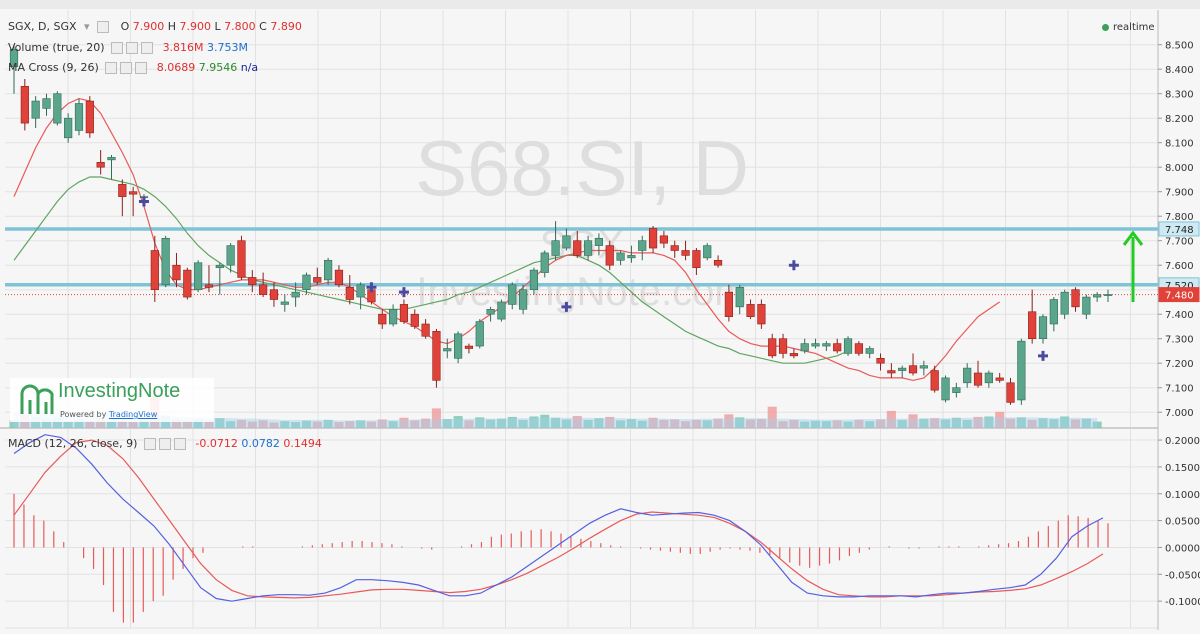 The height and width of the screenshot is (634, 1200). What do you see at coordinates (1182, 575) in the screenshot?
I see `macd-tick-label: -0.0500` at bounding box center [1182, 575].